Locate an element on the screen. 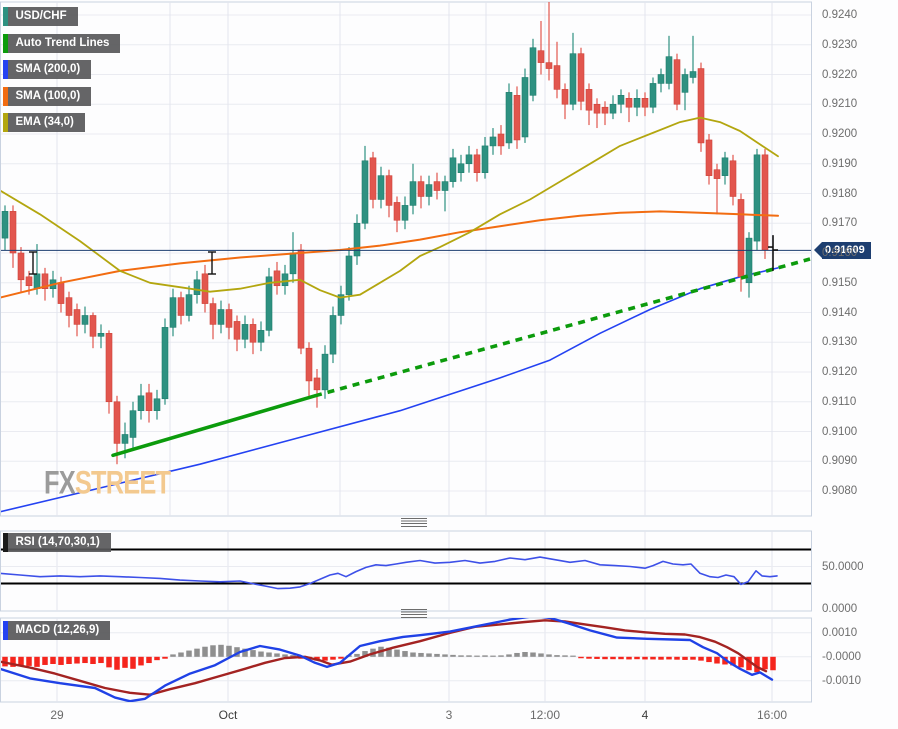 The height and width of the screenshot is (729, 898). price-axis-label: 0.9200 is located at coordinates (840, 134).